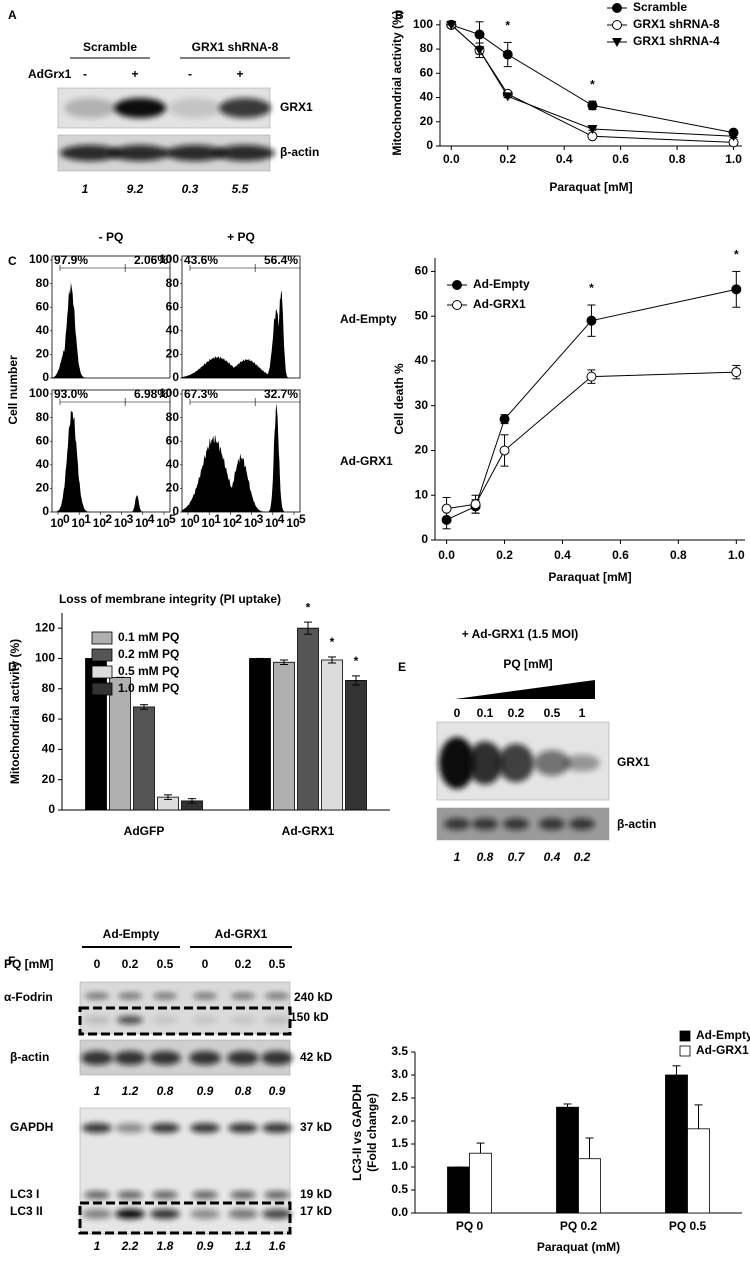  I want to click on quantification: 9.2, so click(135, 189).